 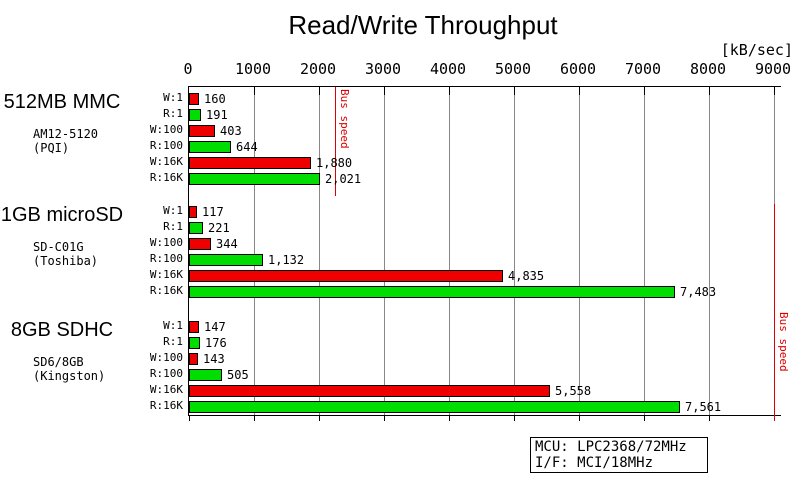 What do you see at coordinates (66, 261) in the screenshot?
I see `group-maker: (Toshiba)` at bounding box center [66, 261].